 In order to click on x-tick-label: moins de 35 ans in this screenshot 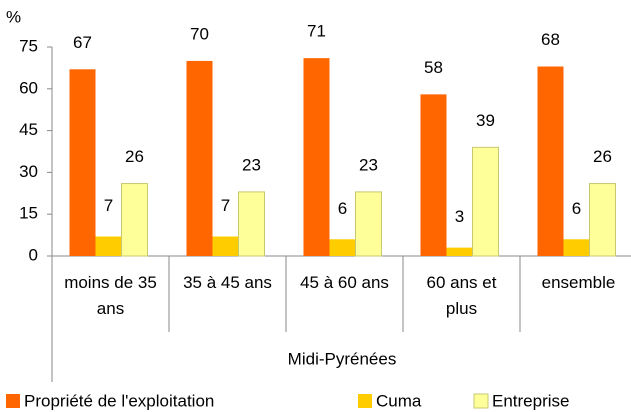, I will do `click(110, 295)`.